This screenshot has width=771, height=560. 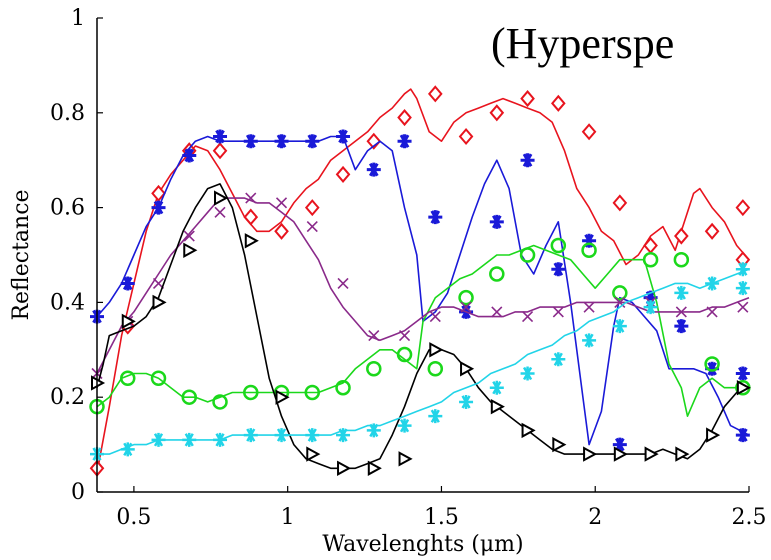 I want to click on x-tick-label: 0.5, so click(x=133, y=517).